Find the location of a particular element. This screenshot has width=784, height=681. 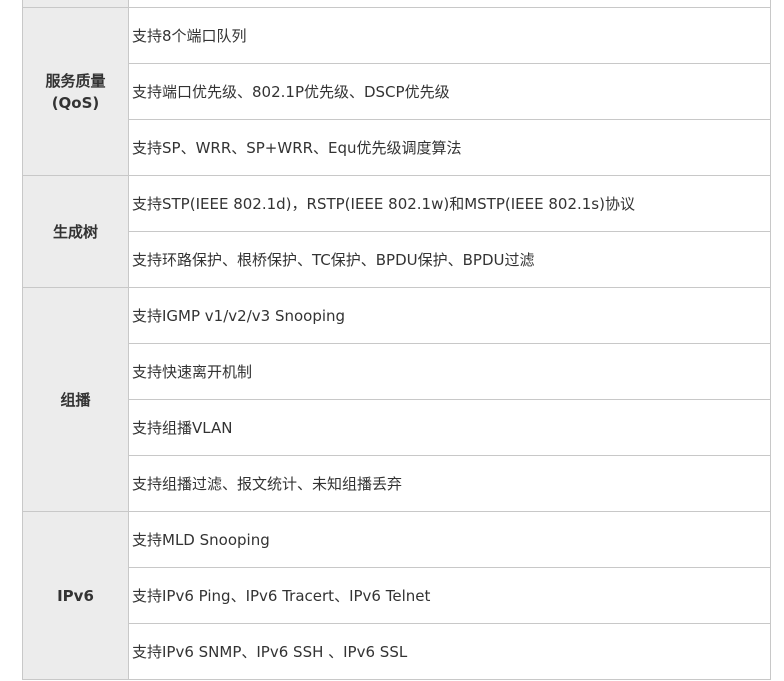

feature-item: 支持MLD Snooping is located at coordinates (449, 539).